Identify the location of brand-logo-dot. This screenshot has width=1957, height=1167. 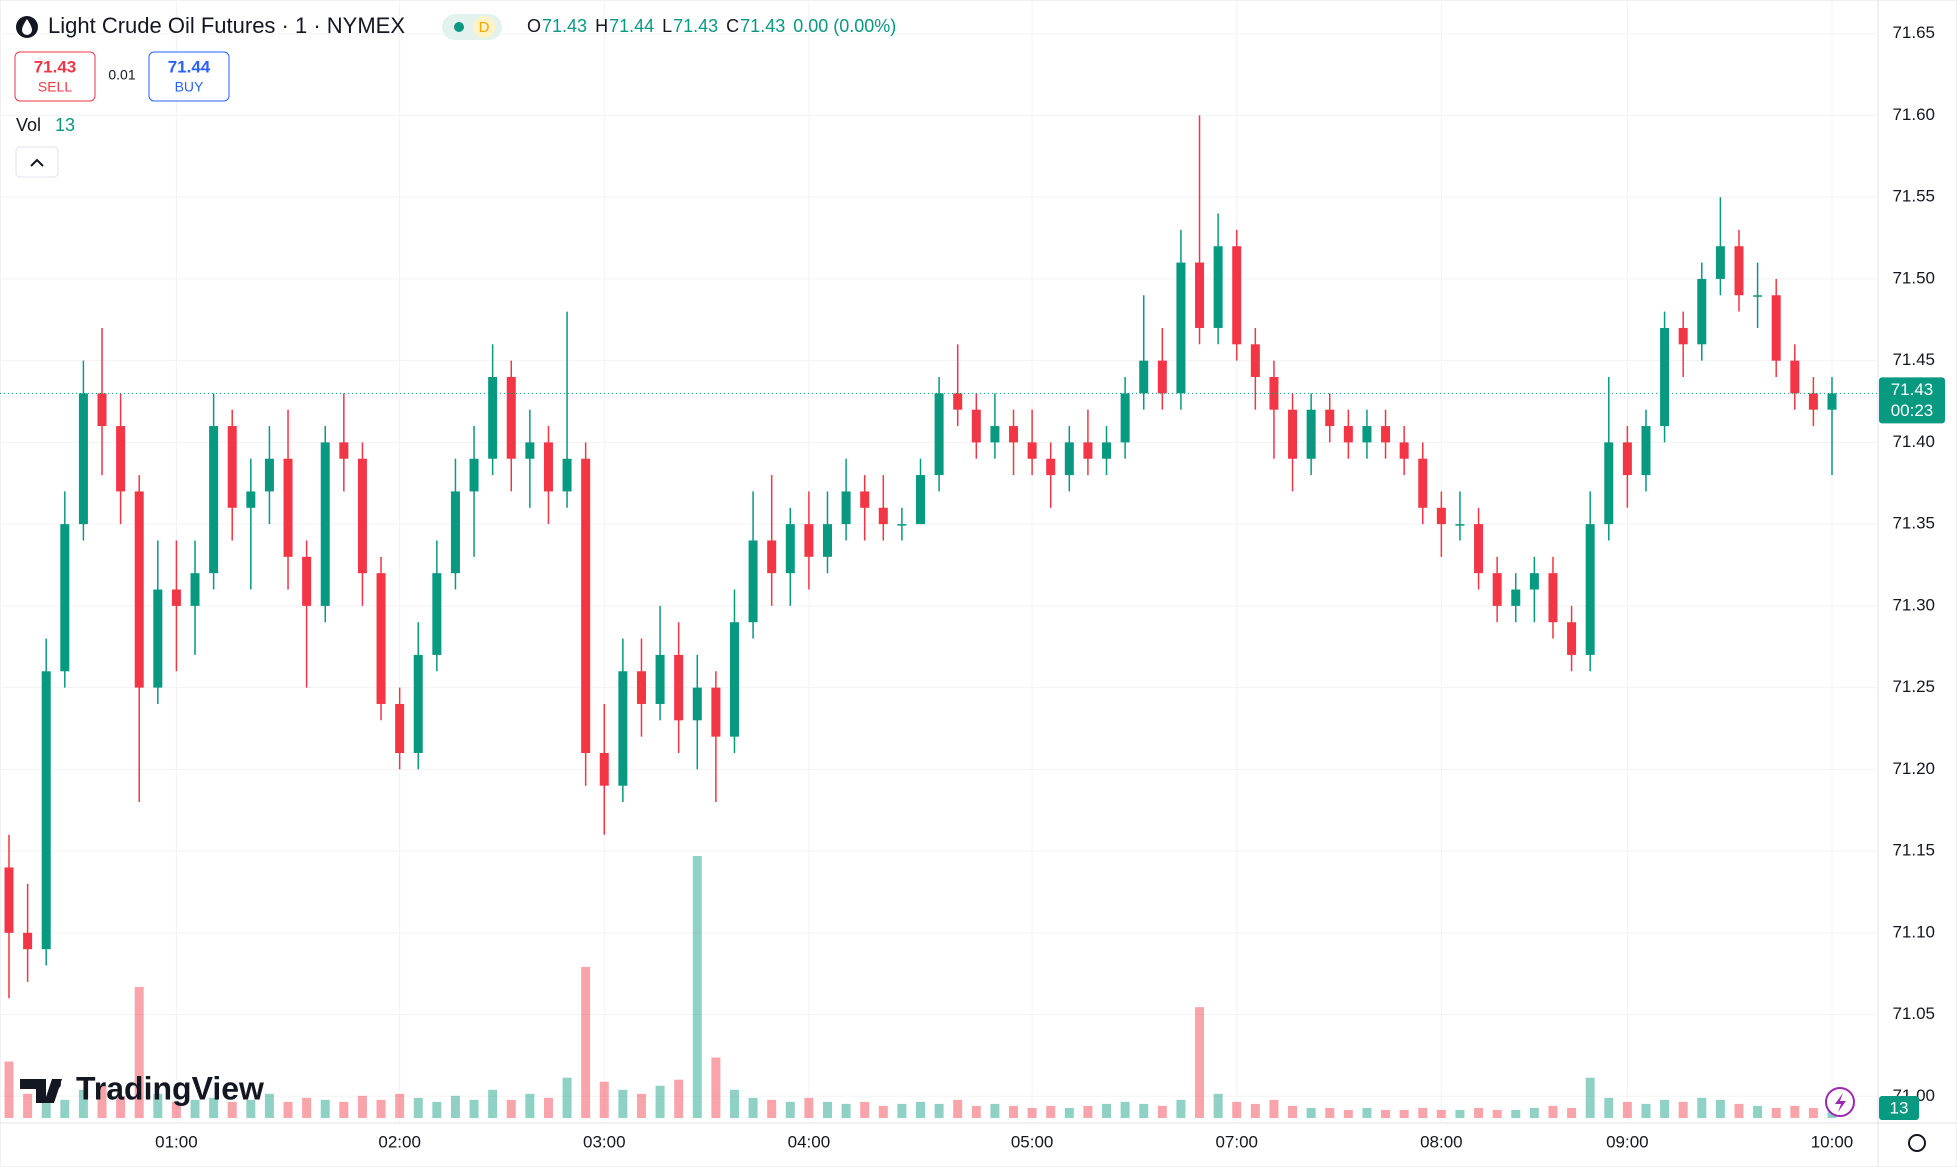
(56, 1084).